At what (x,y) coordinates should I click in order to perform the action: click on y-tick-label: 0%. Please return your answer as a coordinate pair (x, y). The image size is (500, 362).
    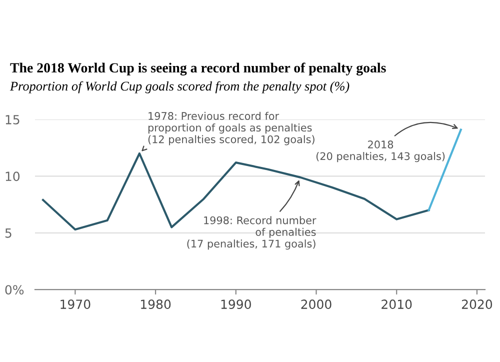
    Looking at the image, I should click on (14, 290).